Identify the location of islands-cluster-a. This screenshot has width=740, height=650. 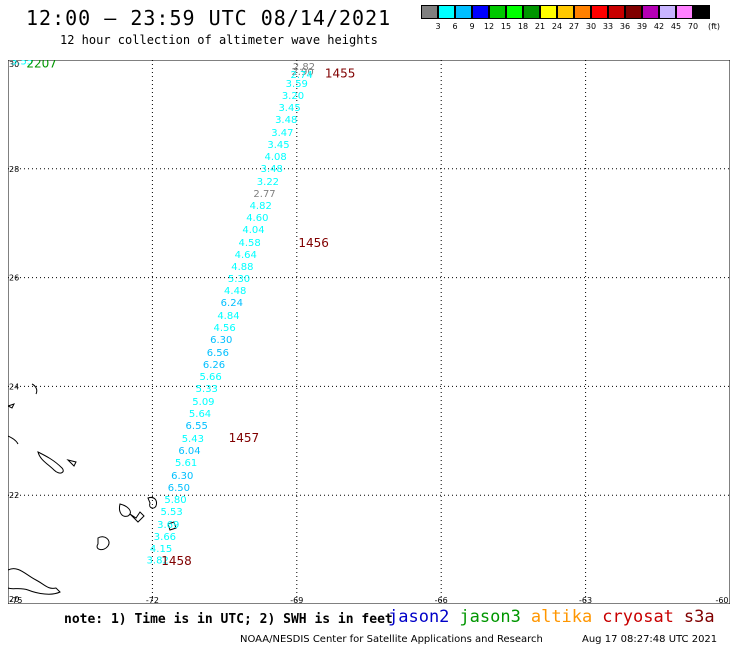
(137, 517).